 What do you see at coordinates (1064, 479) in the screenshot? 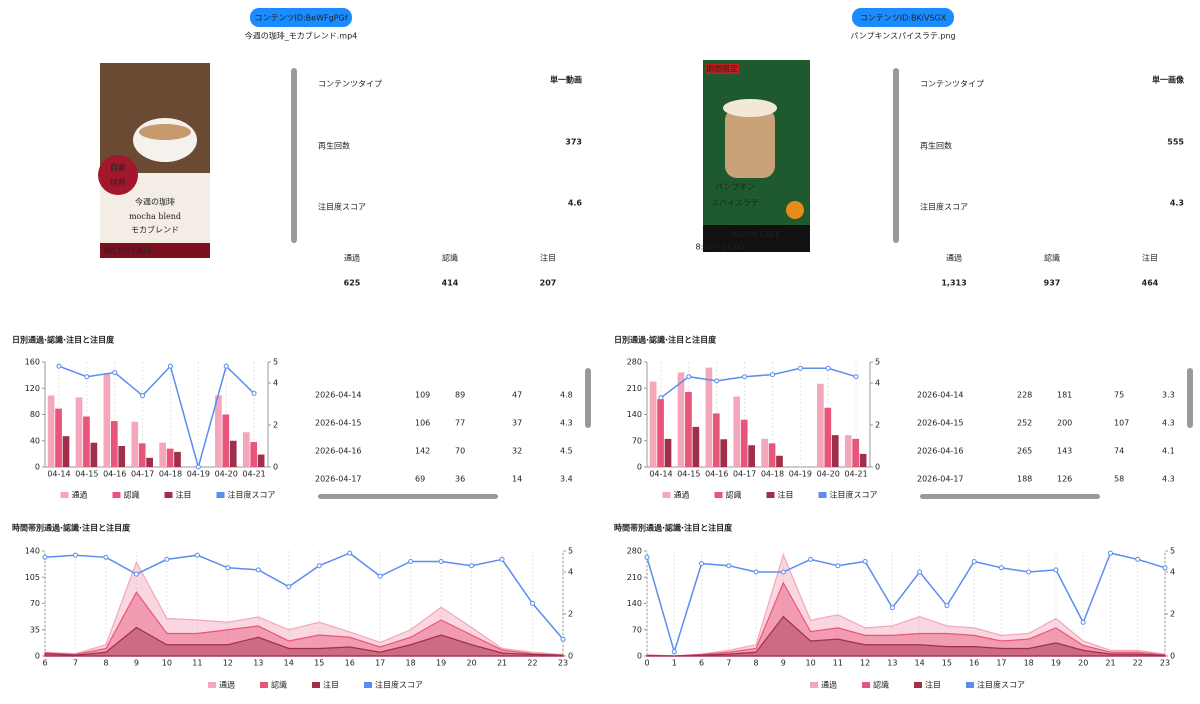
I see `table-cell: 126` at bounding box center [1064, 479].